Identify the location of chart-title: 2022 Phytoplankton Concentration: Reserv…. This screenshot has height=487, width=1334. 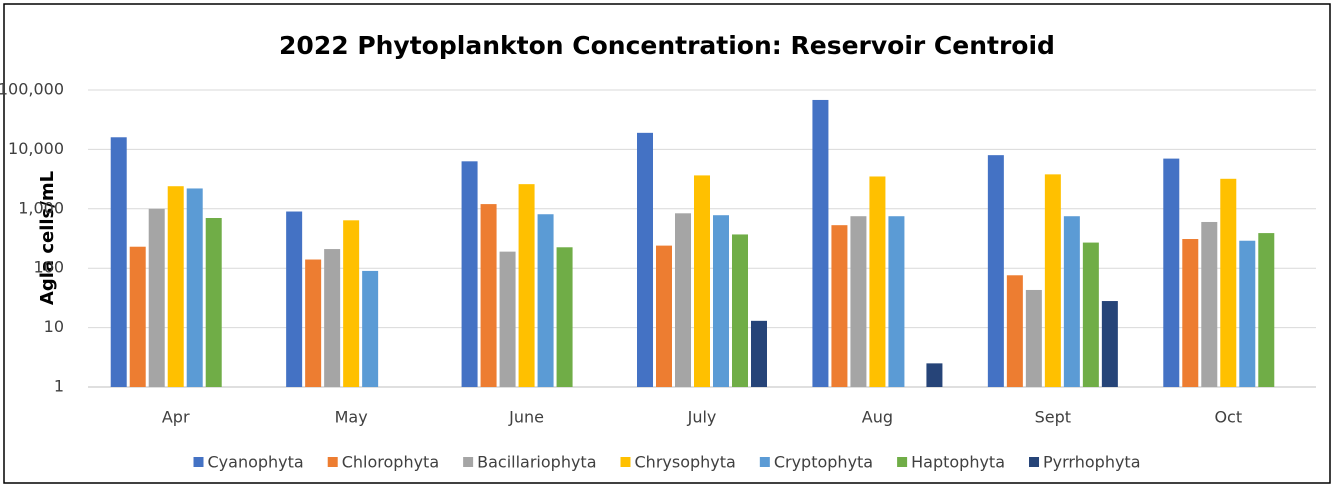
(667, 45).